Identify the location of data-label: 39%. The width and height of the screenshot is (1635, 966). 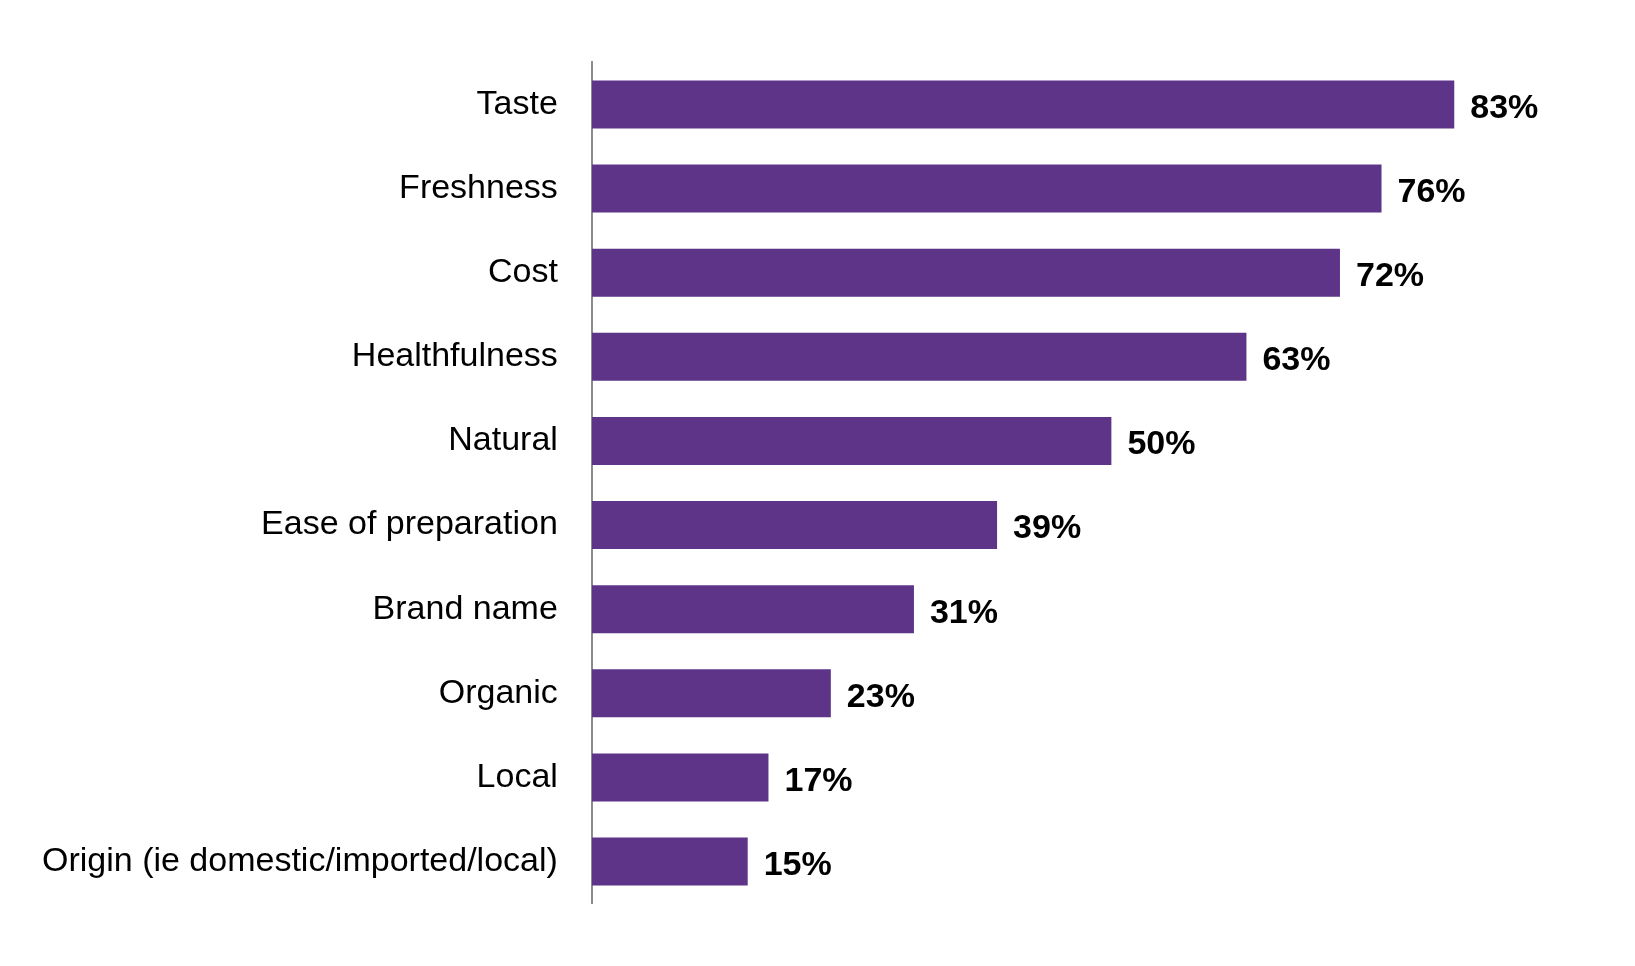
(1047, 526).